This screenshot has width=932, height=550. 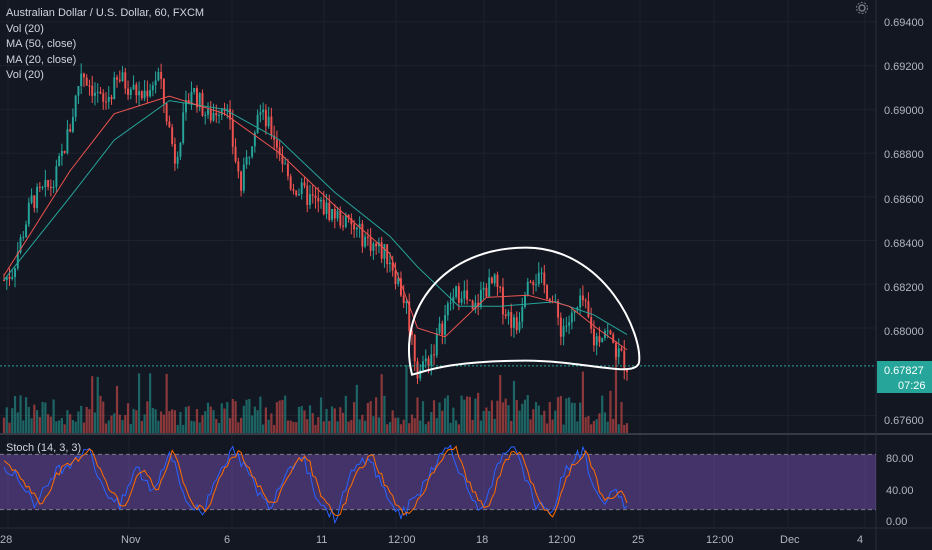 I want to click on rounding-bottom-annotation, so click(x=524, y=311).